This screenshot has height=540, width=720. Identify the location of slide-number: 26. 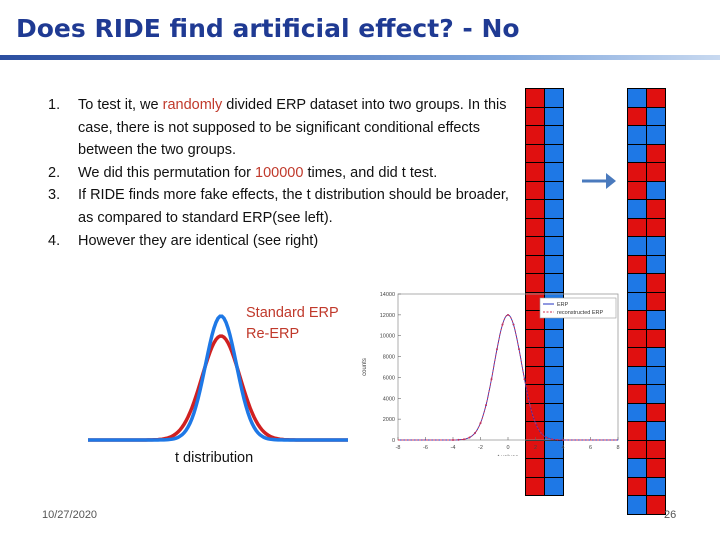
(670, 515).